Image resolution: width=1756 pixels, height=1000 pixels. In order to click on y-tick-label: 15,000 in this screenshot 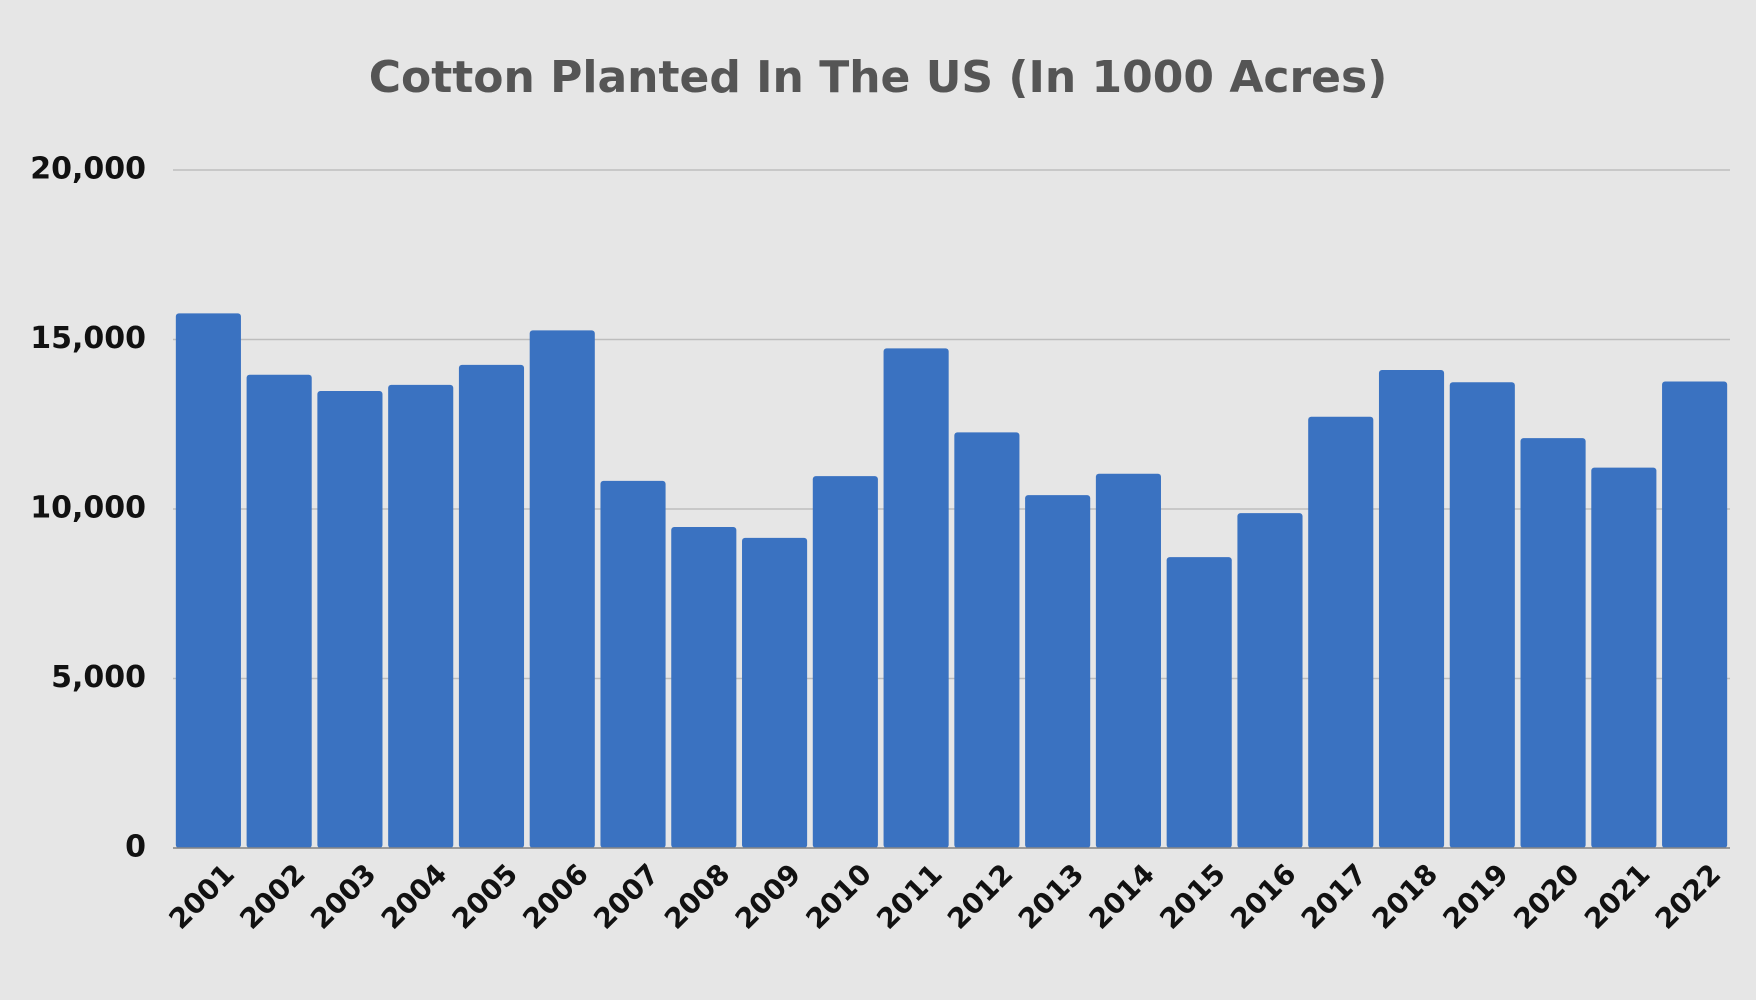, I will do `click(88, 338)`.